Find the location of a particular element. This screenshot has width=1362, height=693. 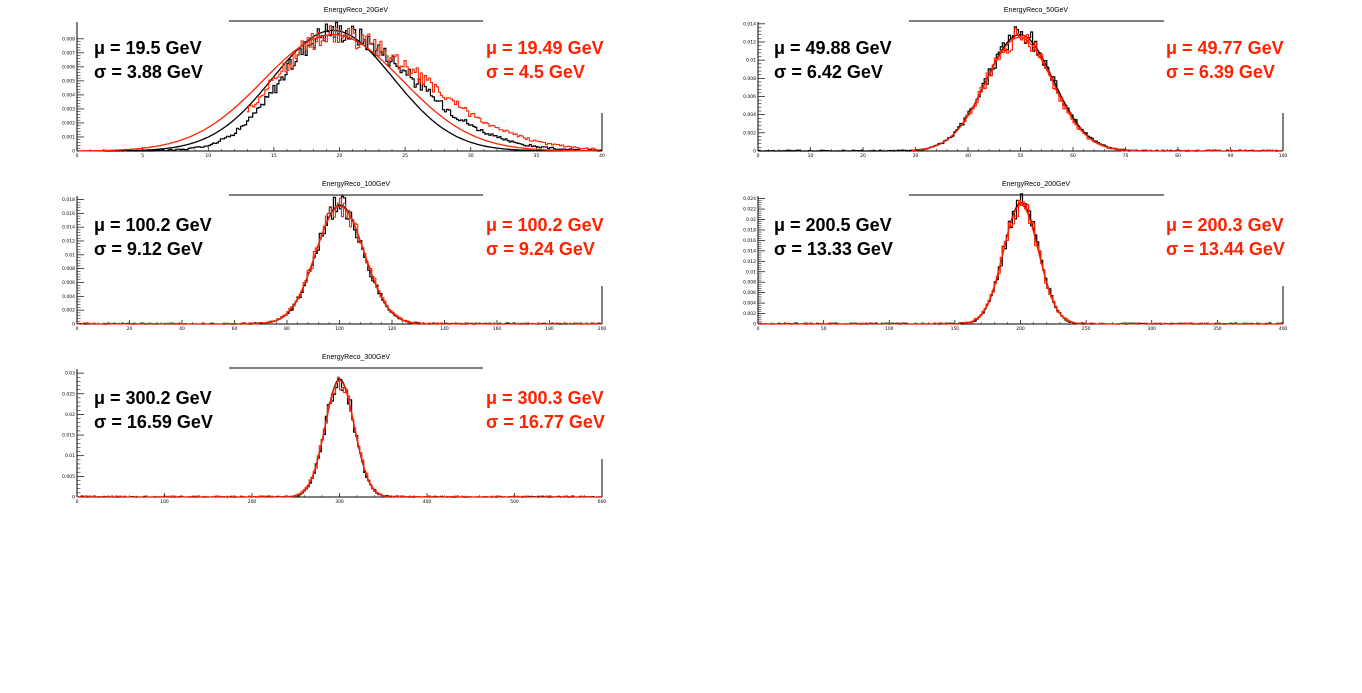

x-tick-label: 50 is located at coordinates (1021, 156).